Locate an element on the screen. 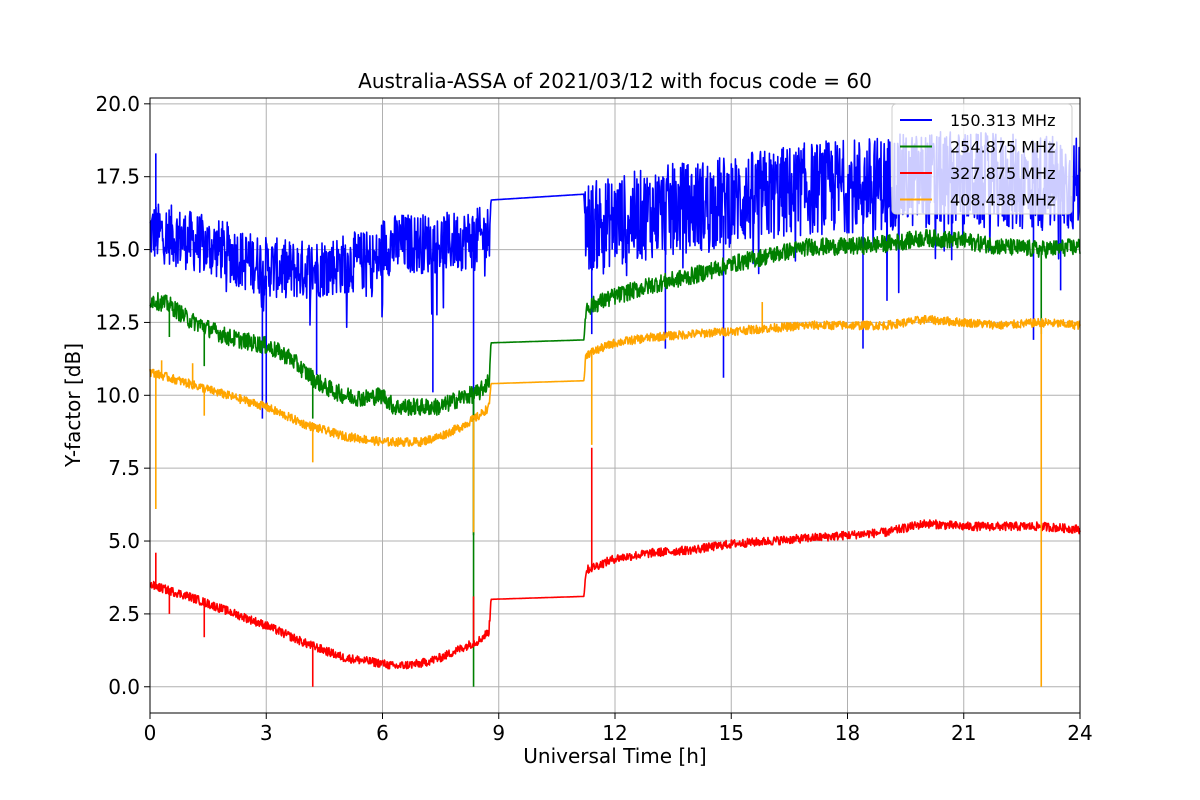 This screenshot has height=800, width=1200. y-tick-label: 0.0 is located at coordinates (124, 687).